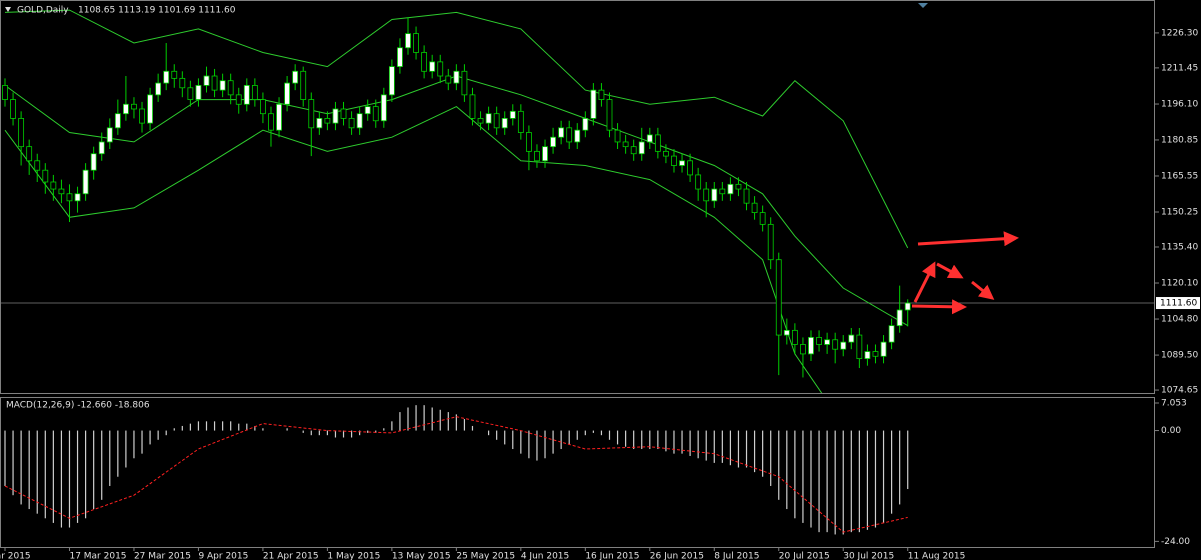 This screenshot has width=1201, height=560. Describe the element at coordinates (923, 5) in the screenshot. I see `shift-marker` at that location.